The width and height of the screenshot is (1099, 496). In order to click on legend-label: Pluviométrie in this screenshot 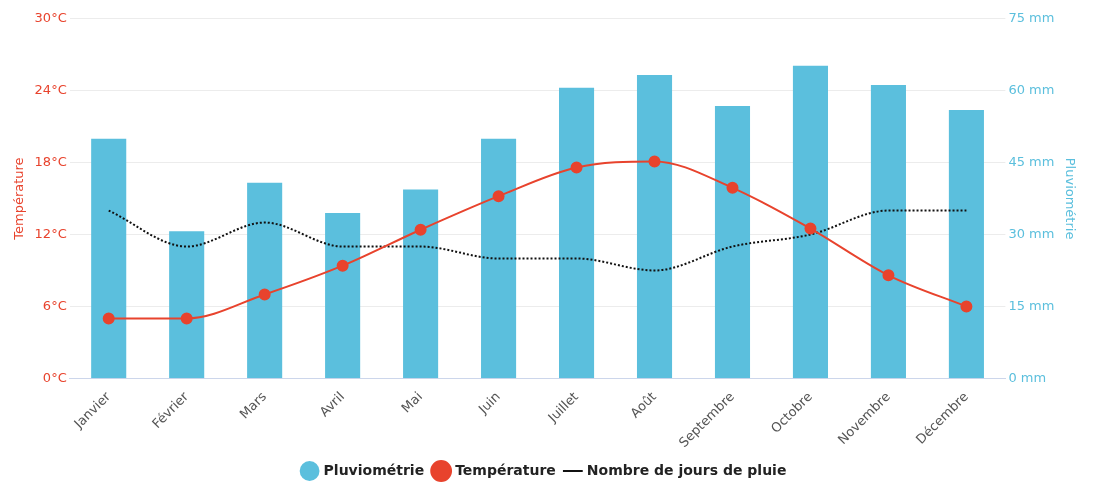, I will do `click(374, 469)`.